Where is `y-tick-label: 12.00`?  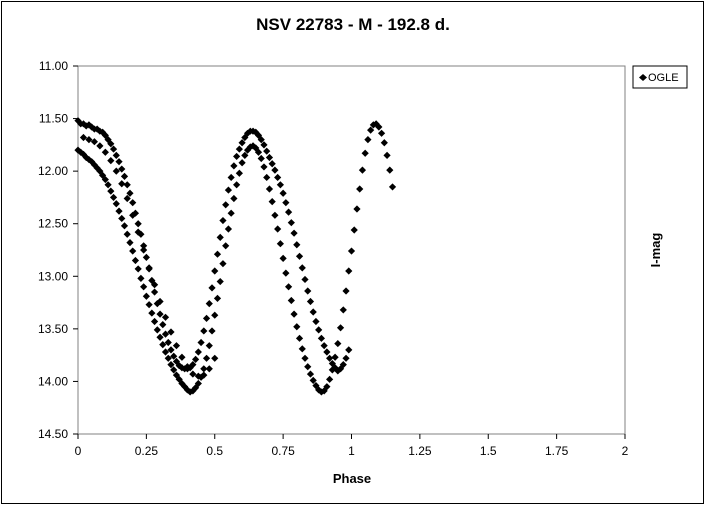 y-tick-label: 12.00 is located at coordinates (53, 171).